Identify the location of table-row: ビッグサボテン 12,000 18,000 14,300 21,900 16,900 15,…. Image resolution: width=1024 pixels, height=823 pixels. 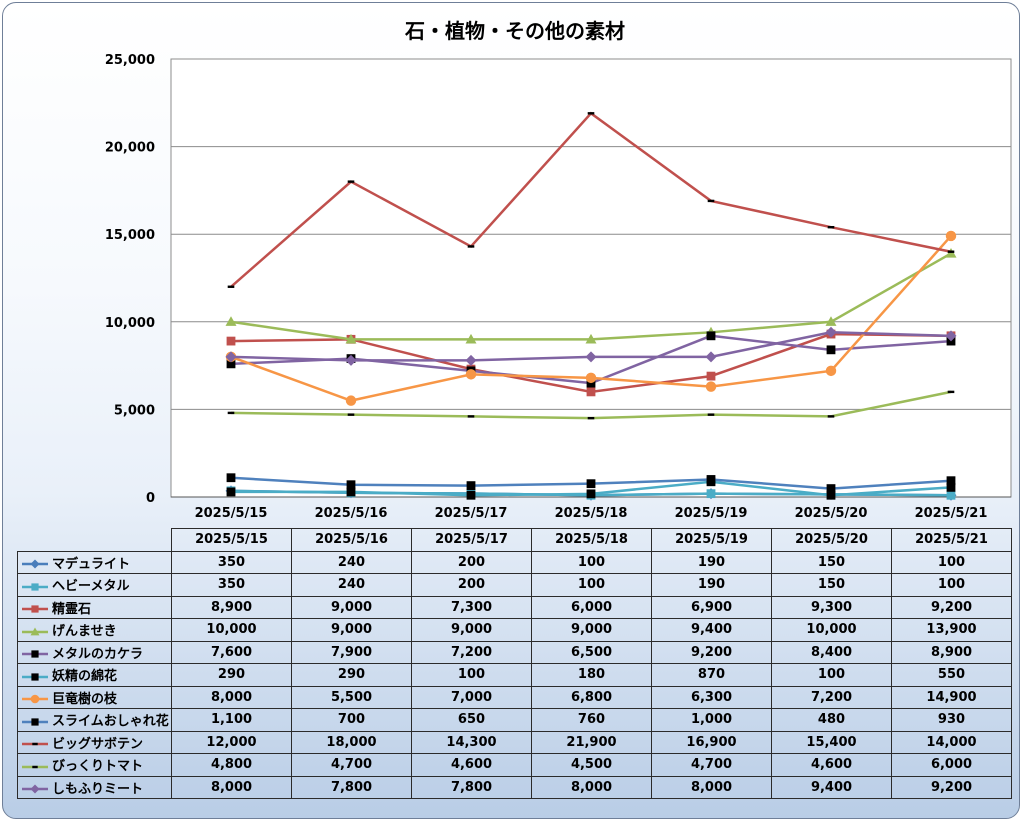
(514, 742).